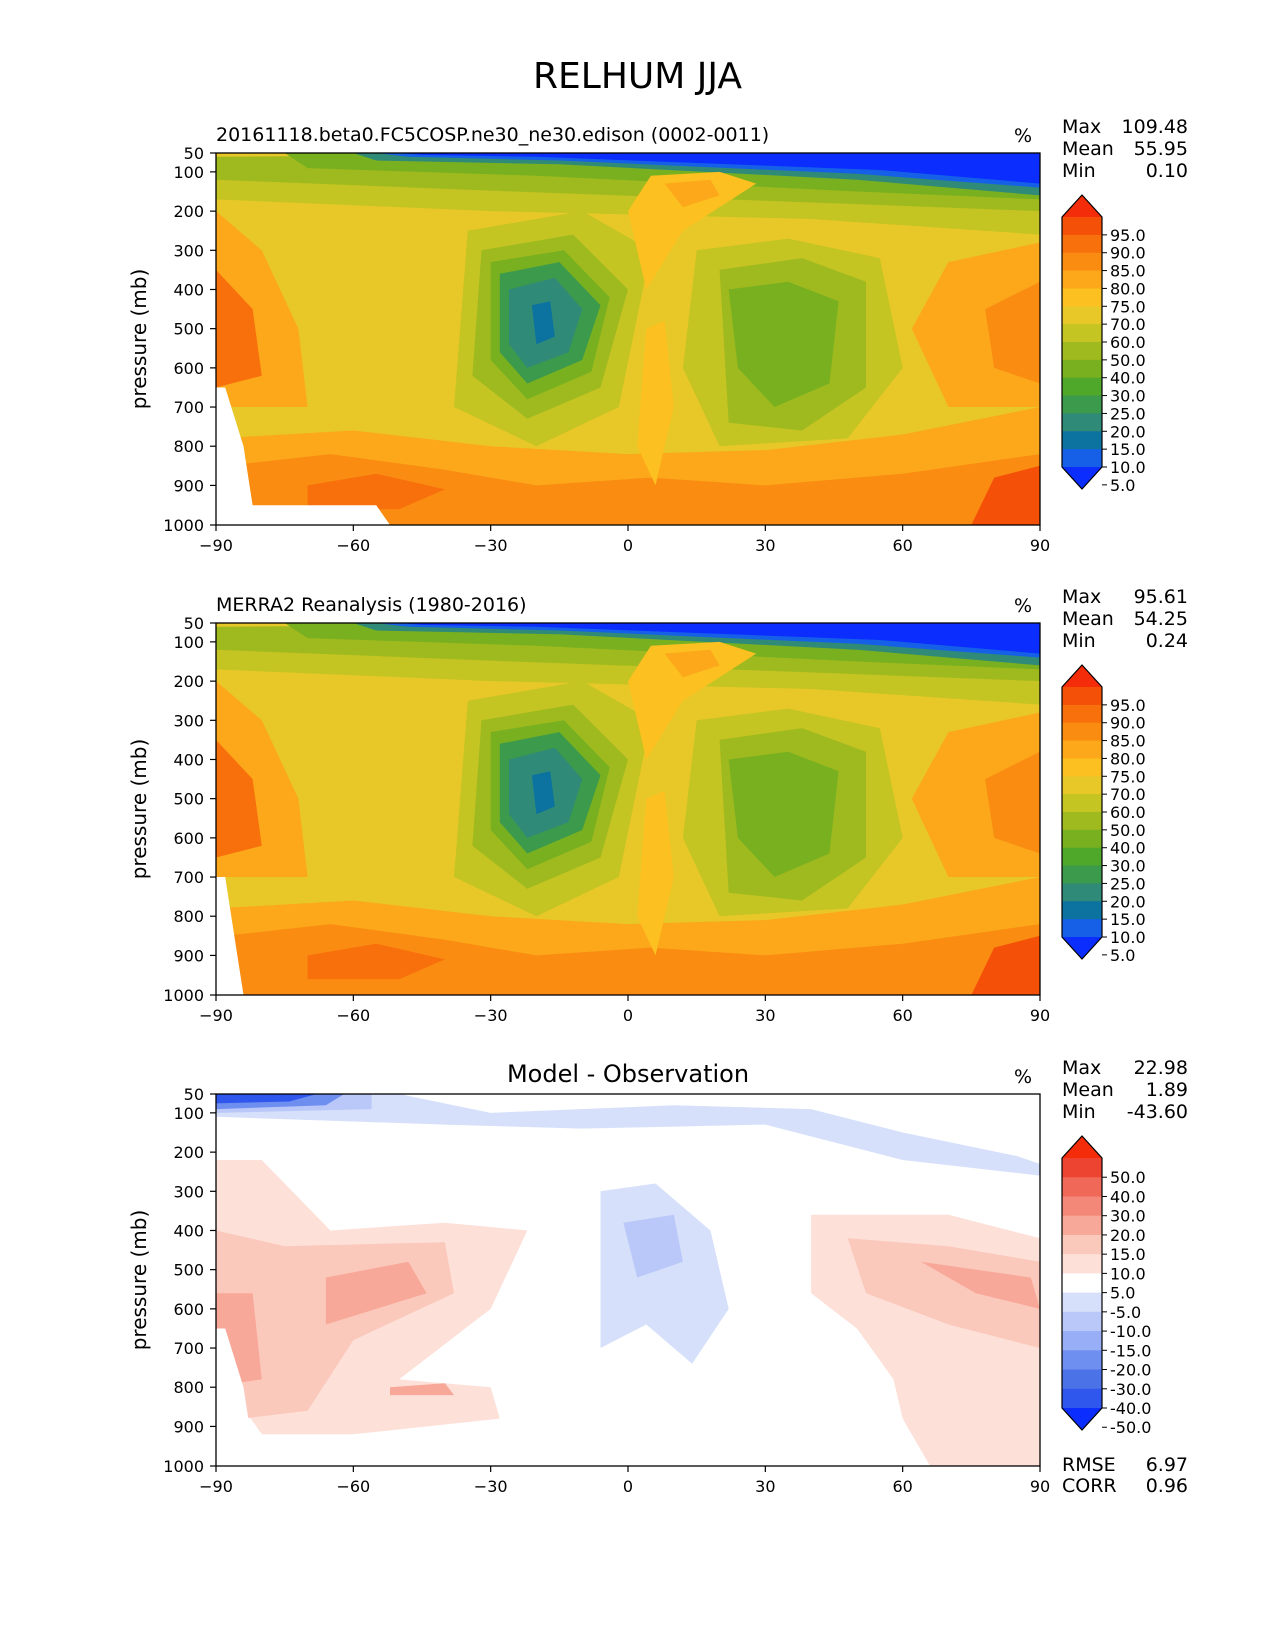 This screenshot has width=1275, height=1650. What do you see at coordinates (1155, 127) in the screenshot?
I see `stat-value: 109.48` at bounding box center [1155, 127].